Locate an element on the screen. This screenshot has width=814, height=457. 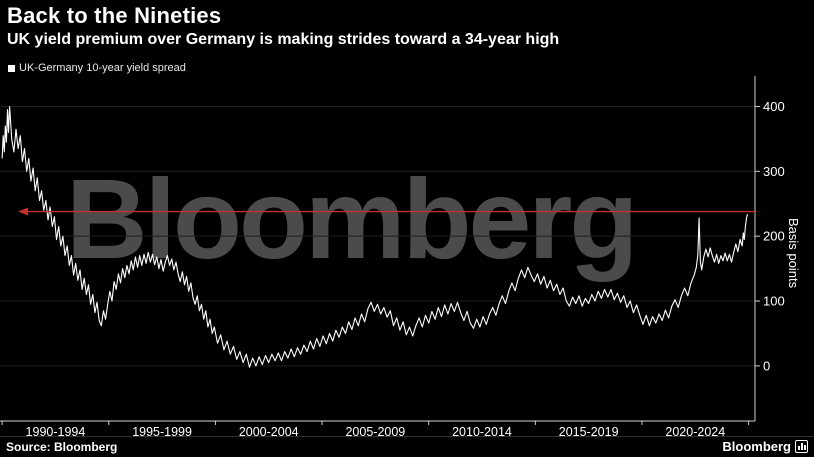
x-tick-label: 2005-2009 is located at coordinates (375, 432).